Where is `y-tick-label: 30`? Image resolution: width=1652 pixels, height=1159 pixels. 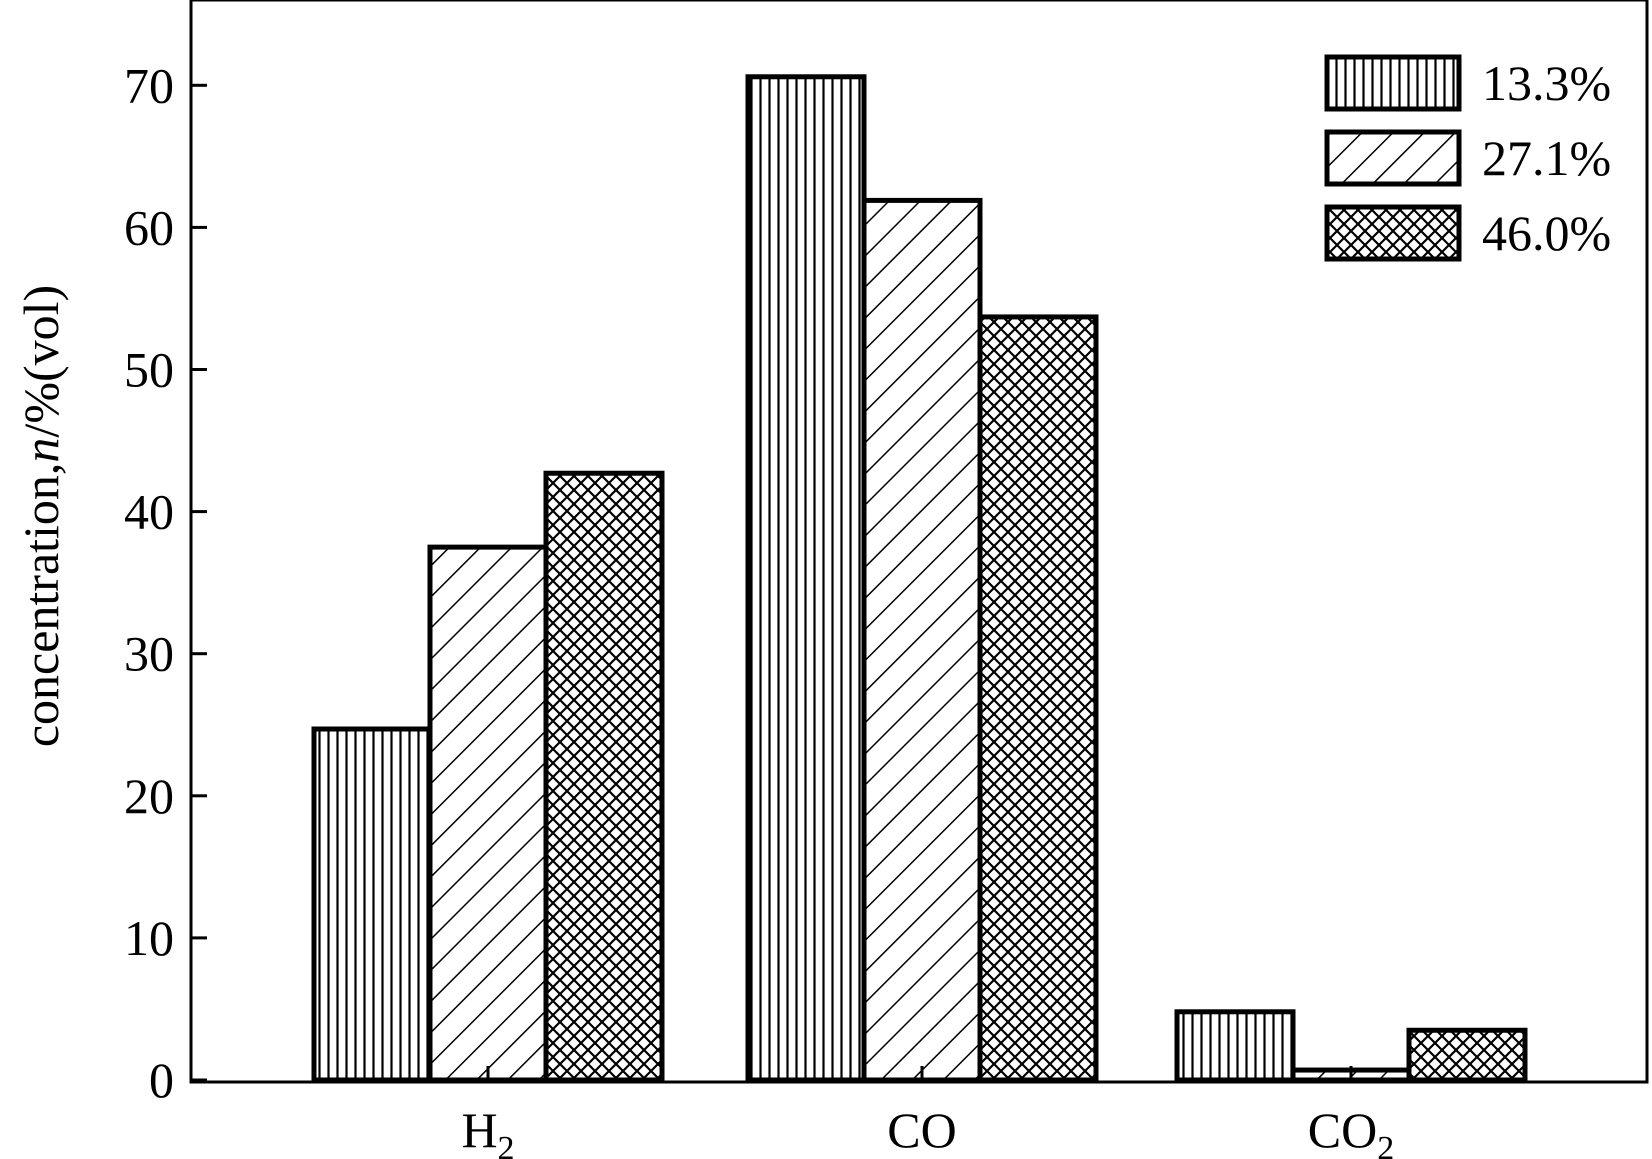 y-tick-label: 30 is located at coordinates (149, 654).